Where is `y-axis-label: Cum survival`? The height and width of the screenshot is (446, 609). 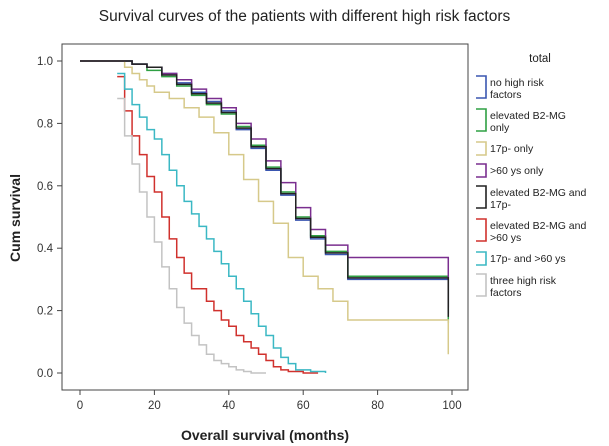
y-axis-label: Cum survival is located at coordinates (15, 218).